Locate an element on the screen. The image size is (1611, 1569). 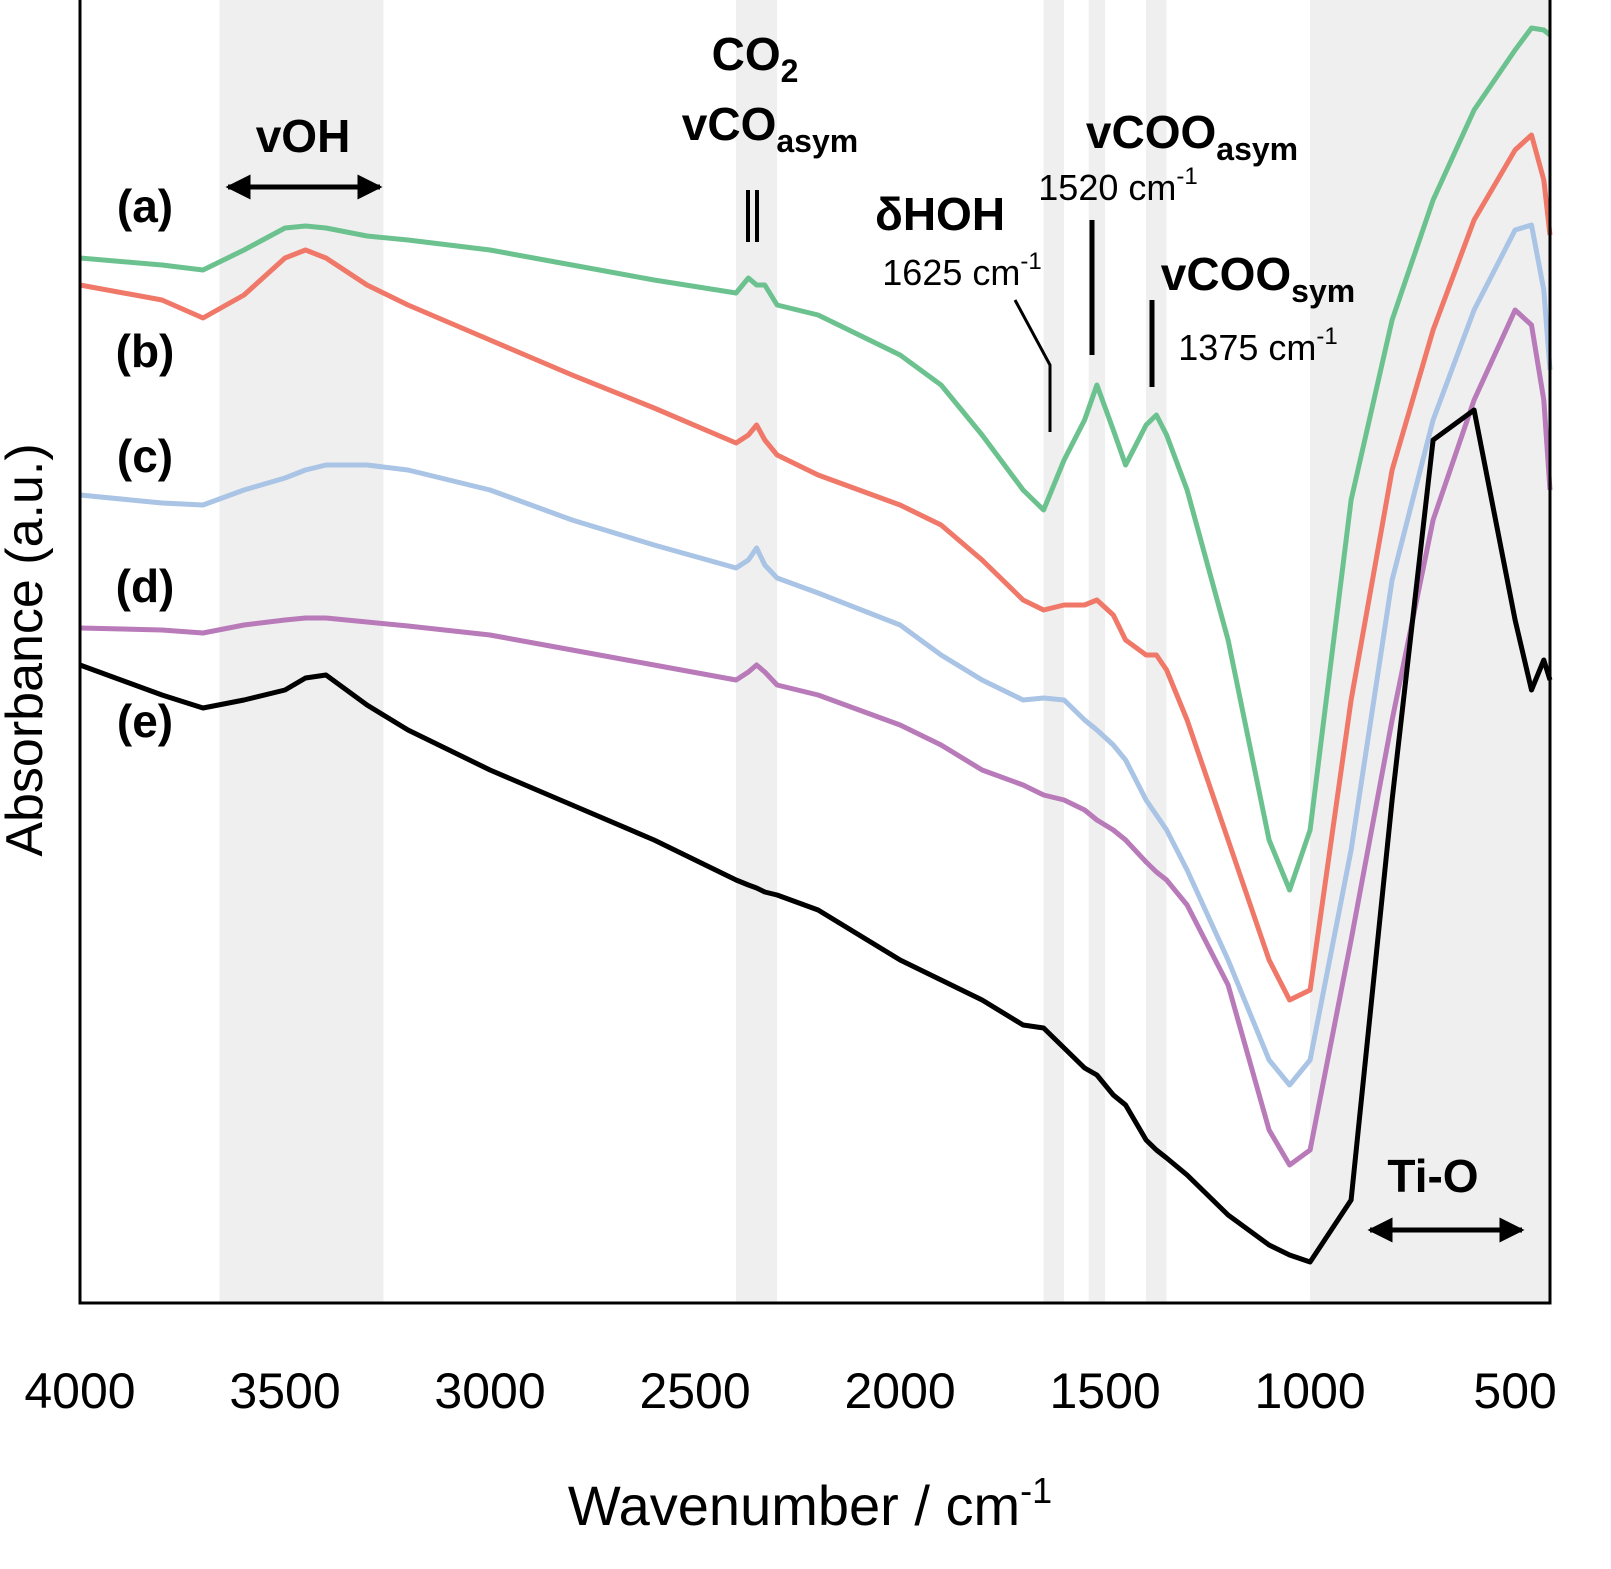
annotation-text: CO is located at coordinates (746, 54).